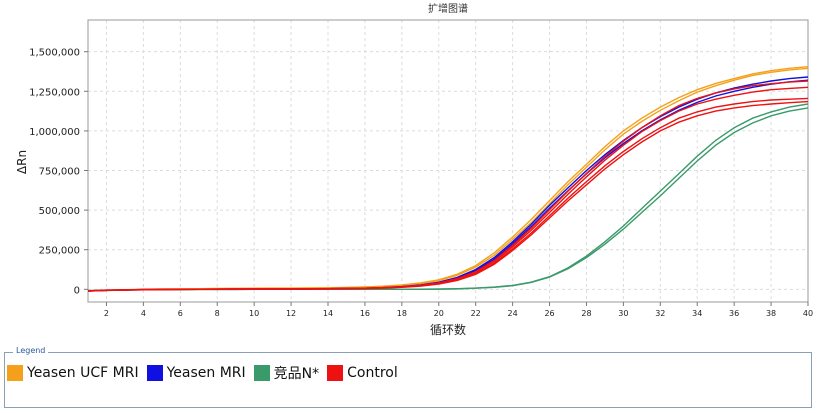  What do you see at coordinates (808, 313) in the screenshot?
I see `x-tick-label: 40` at bounding box center [808, 313].